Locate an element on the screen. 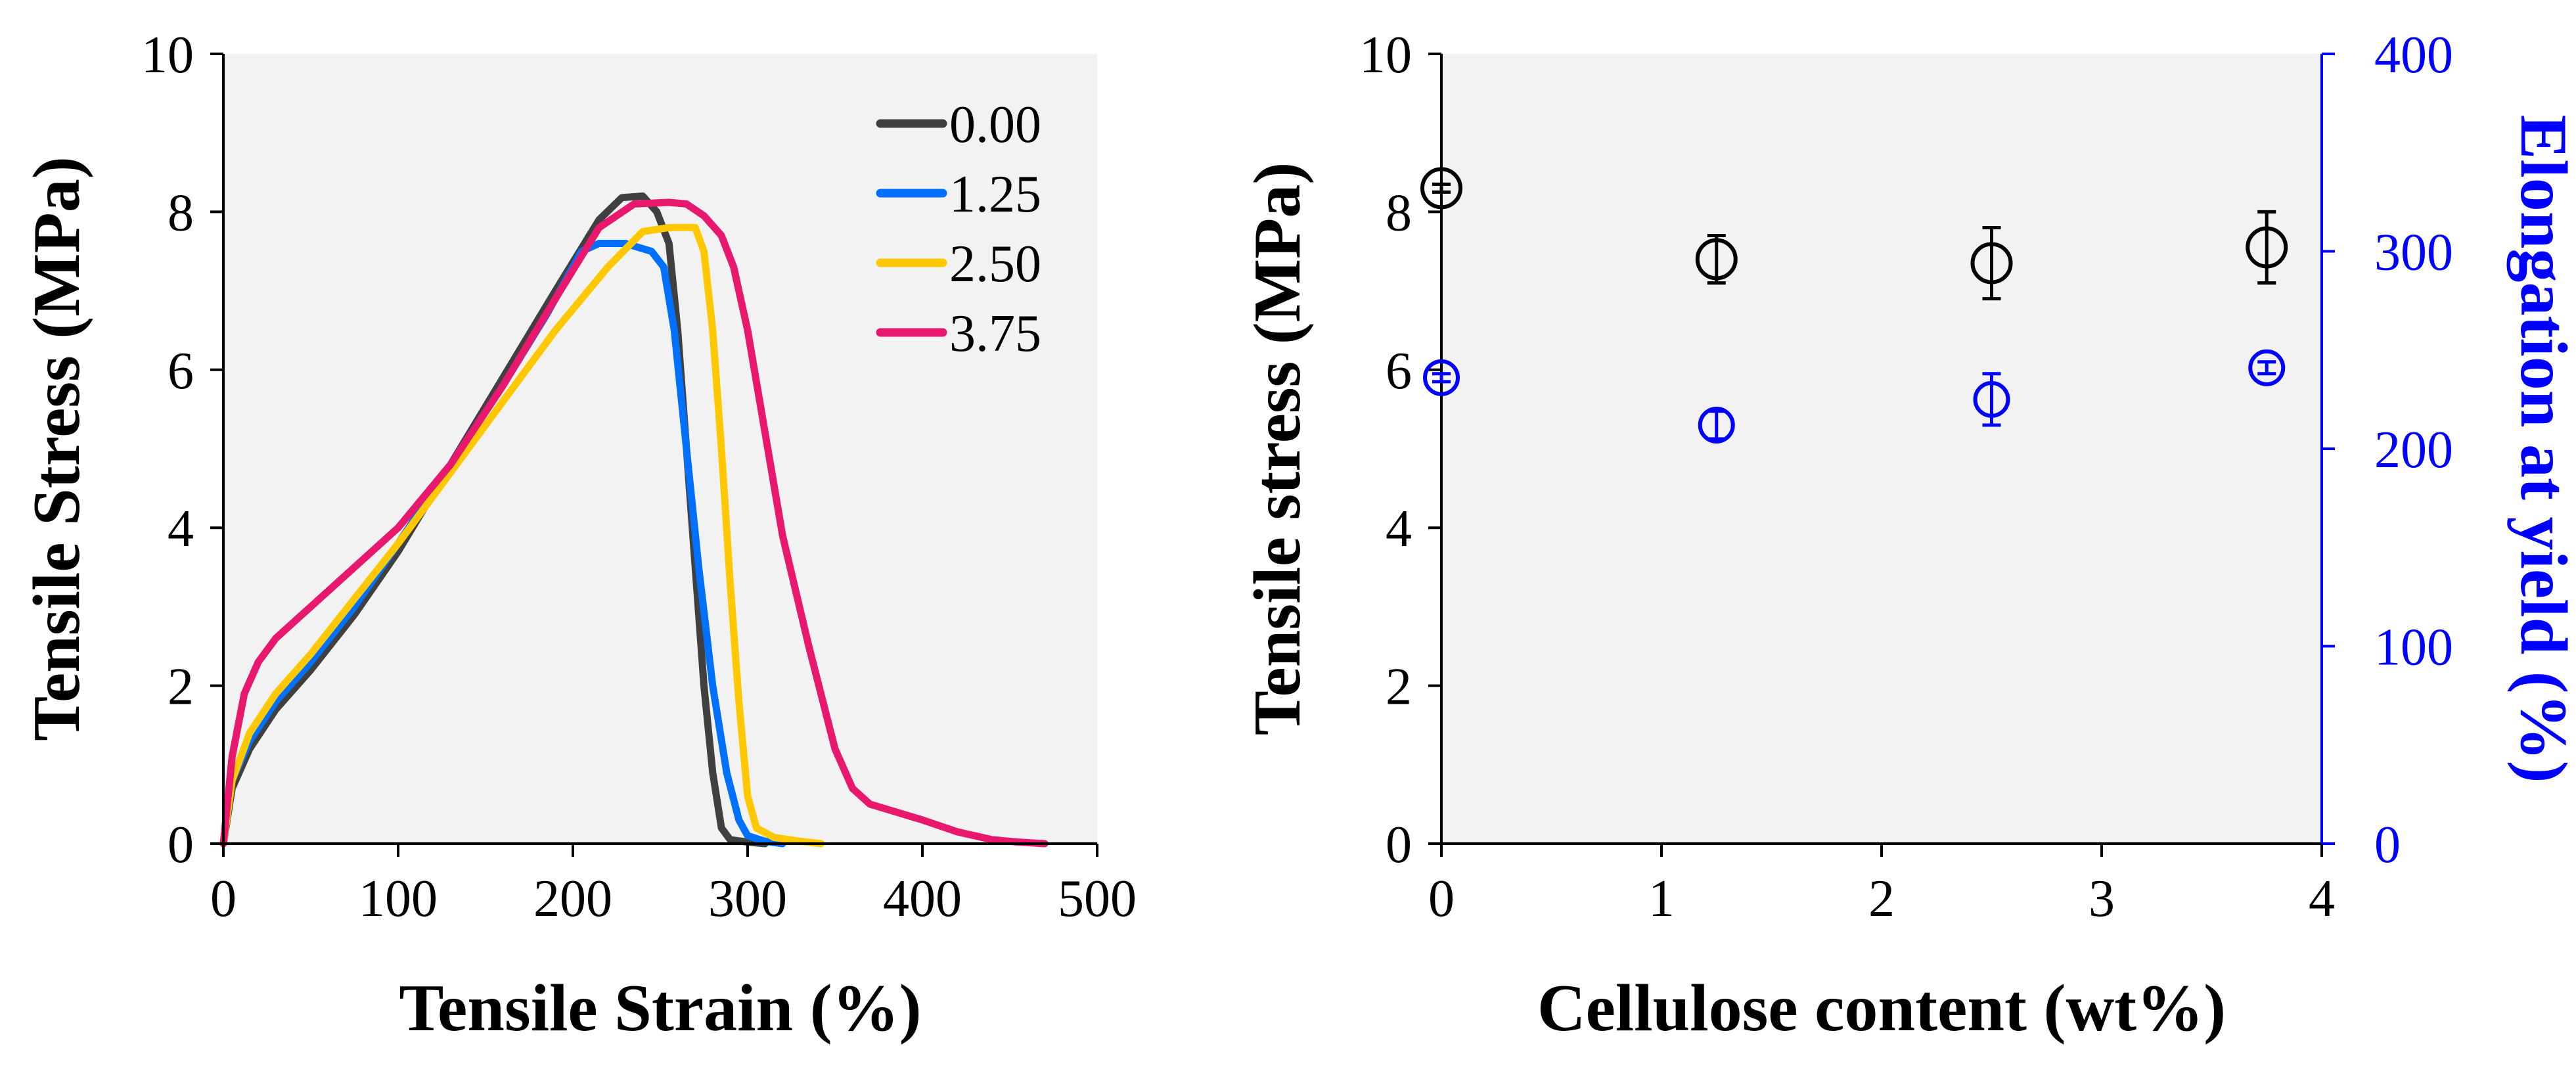 The height and width of the screenshot is (1071, 2576). y-tick-label-right: 10 is located at coordinates (1385, 55).